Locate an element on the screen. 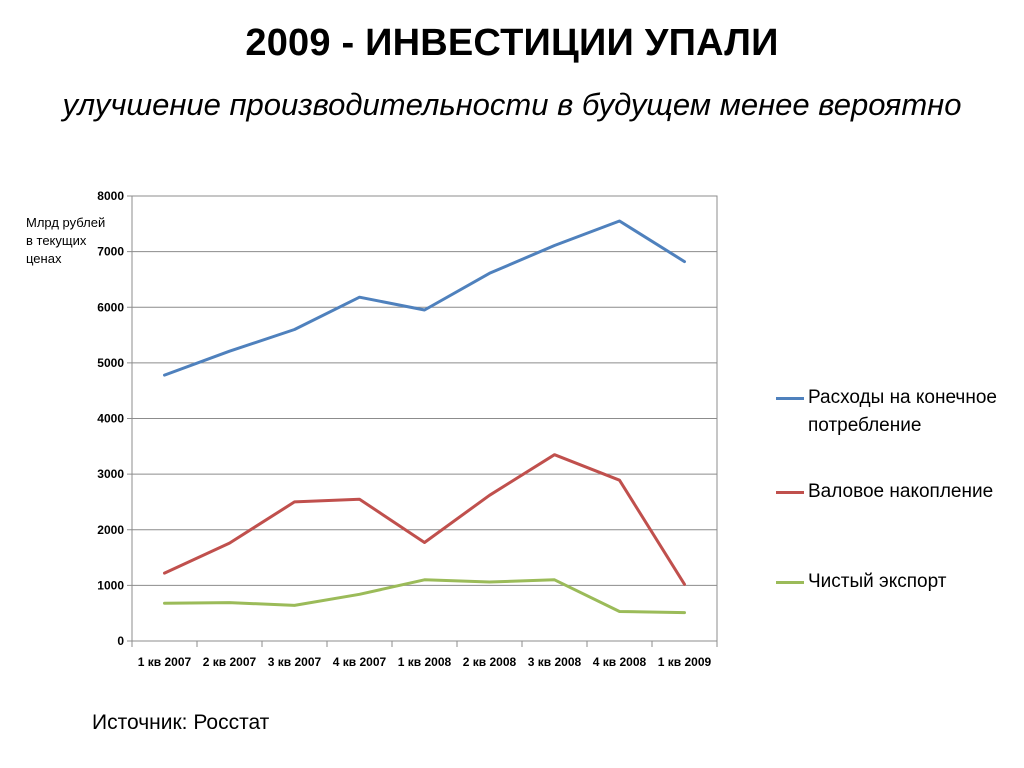 The image size is (1024, 768). y-tick-label-6000: 6000 is located at coordinates (110, 307).